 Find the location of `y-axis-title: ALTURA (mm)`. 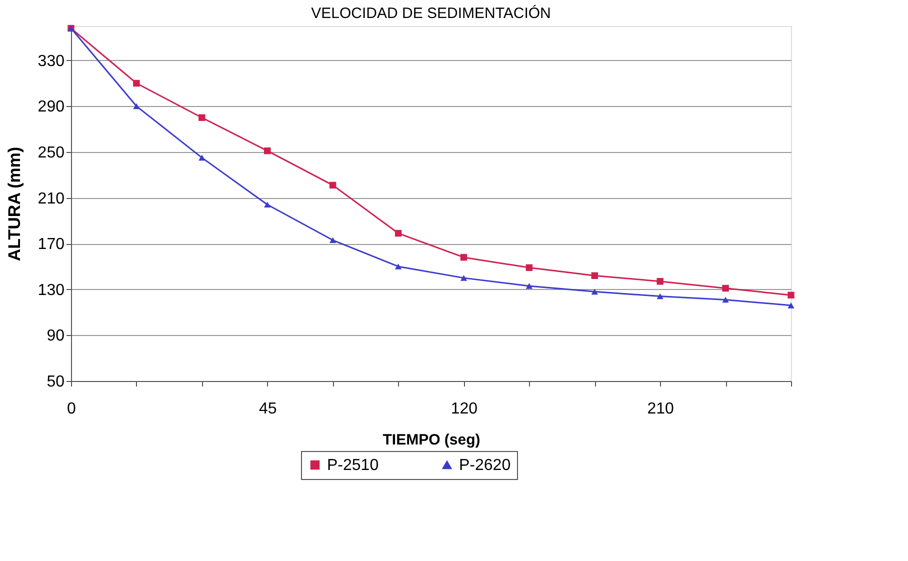

y-axis-title: ALTURA (mm) is located at coordinates (14, 204).